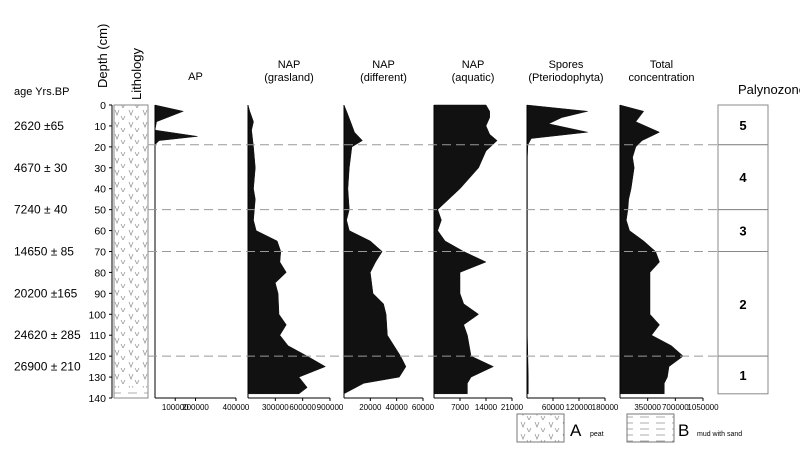  What do you see at coordinates (397, 407) in the screenshot?
I see `x-tick-label: 40000` at bounding box center [397, 407].